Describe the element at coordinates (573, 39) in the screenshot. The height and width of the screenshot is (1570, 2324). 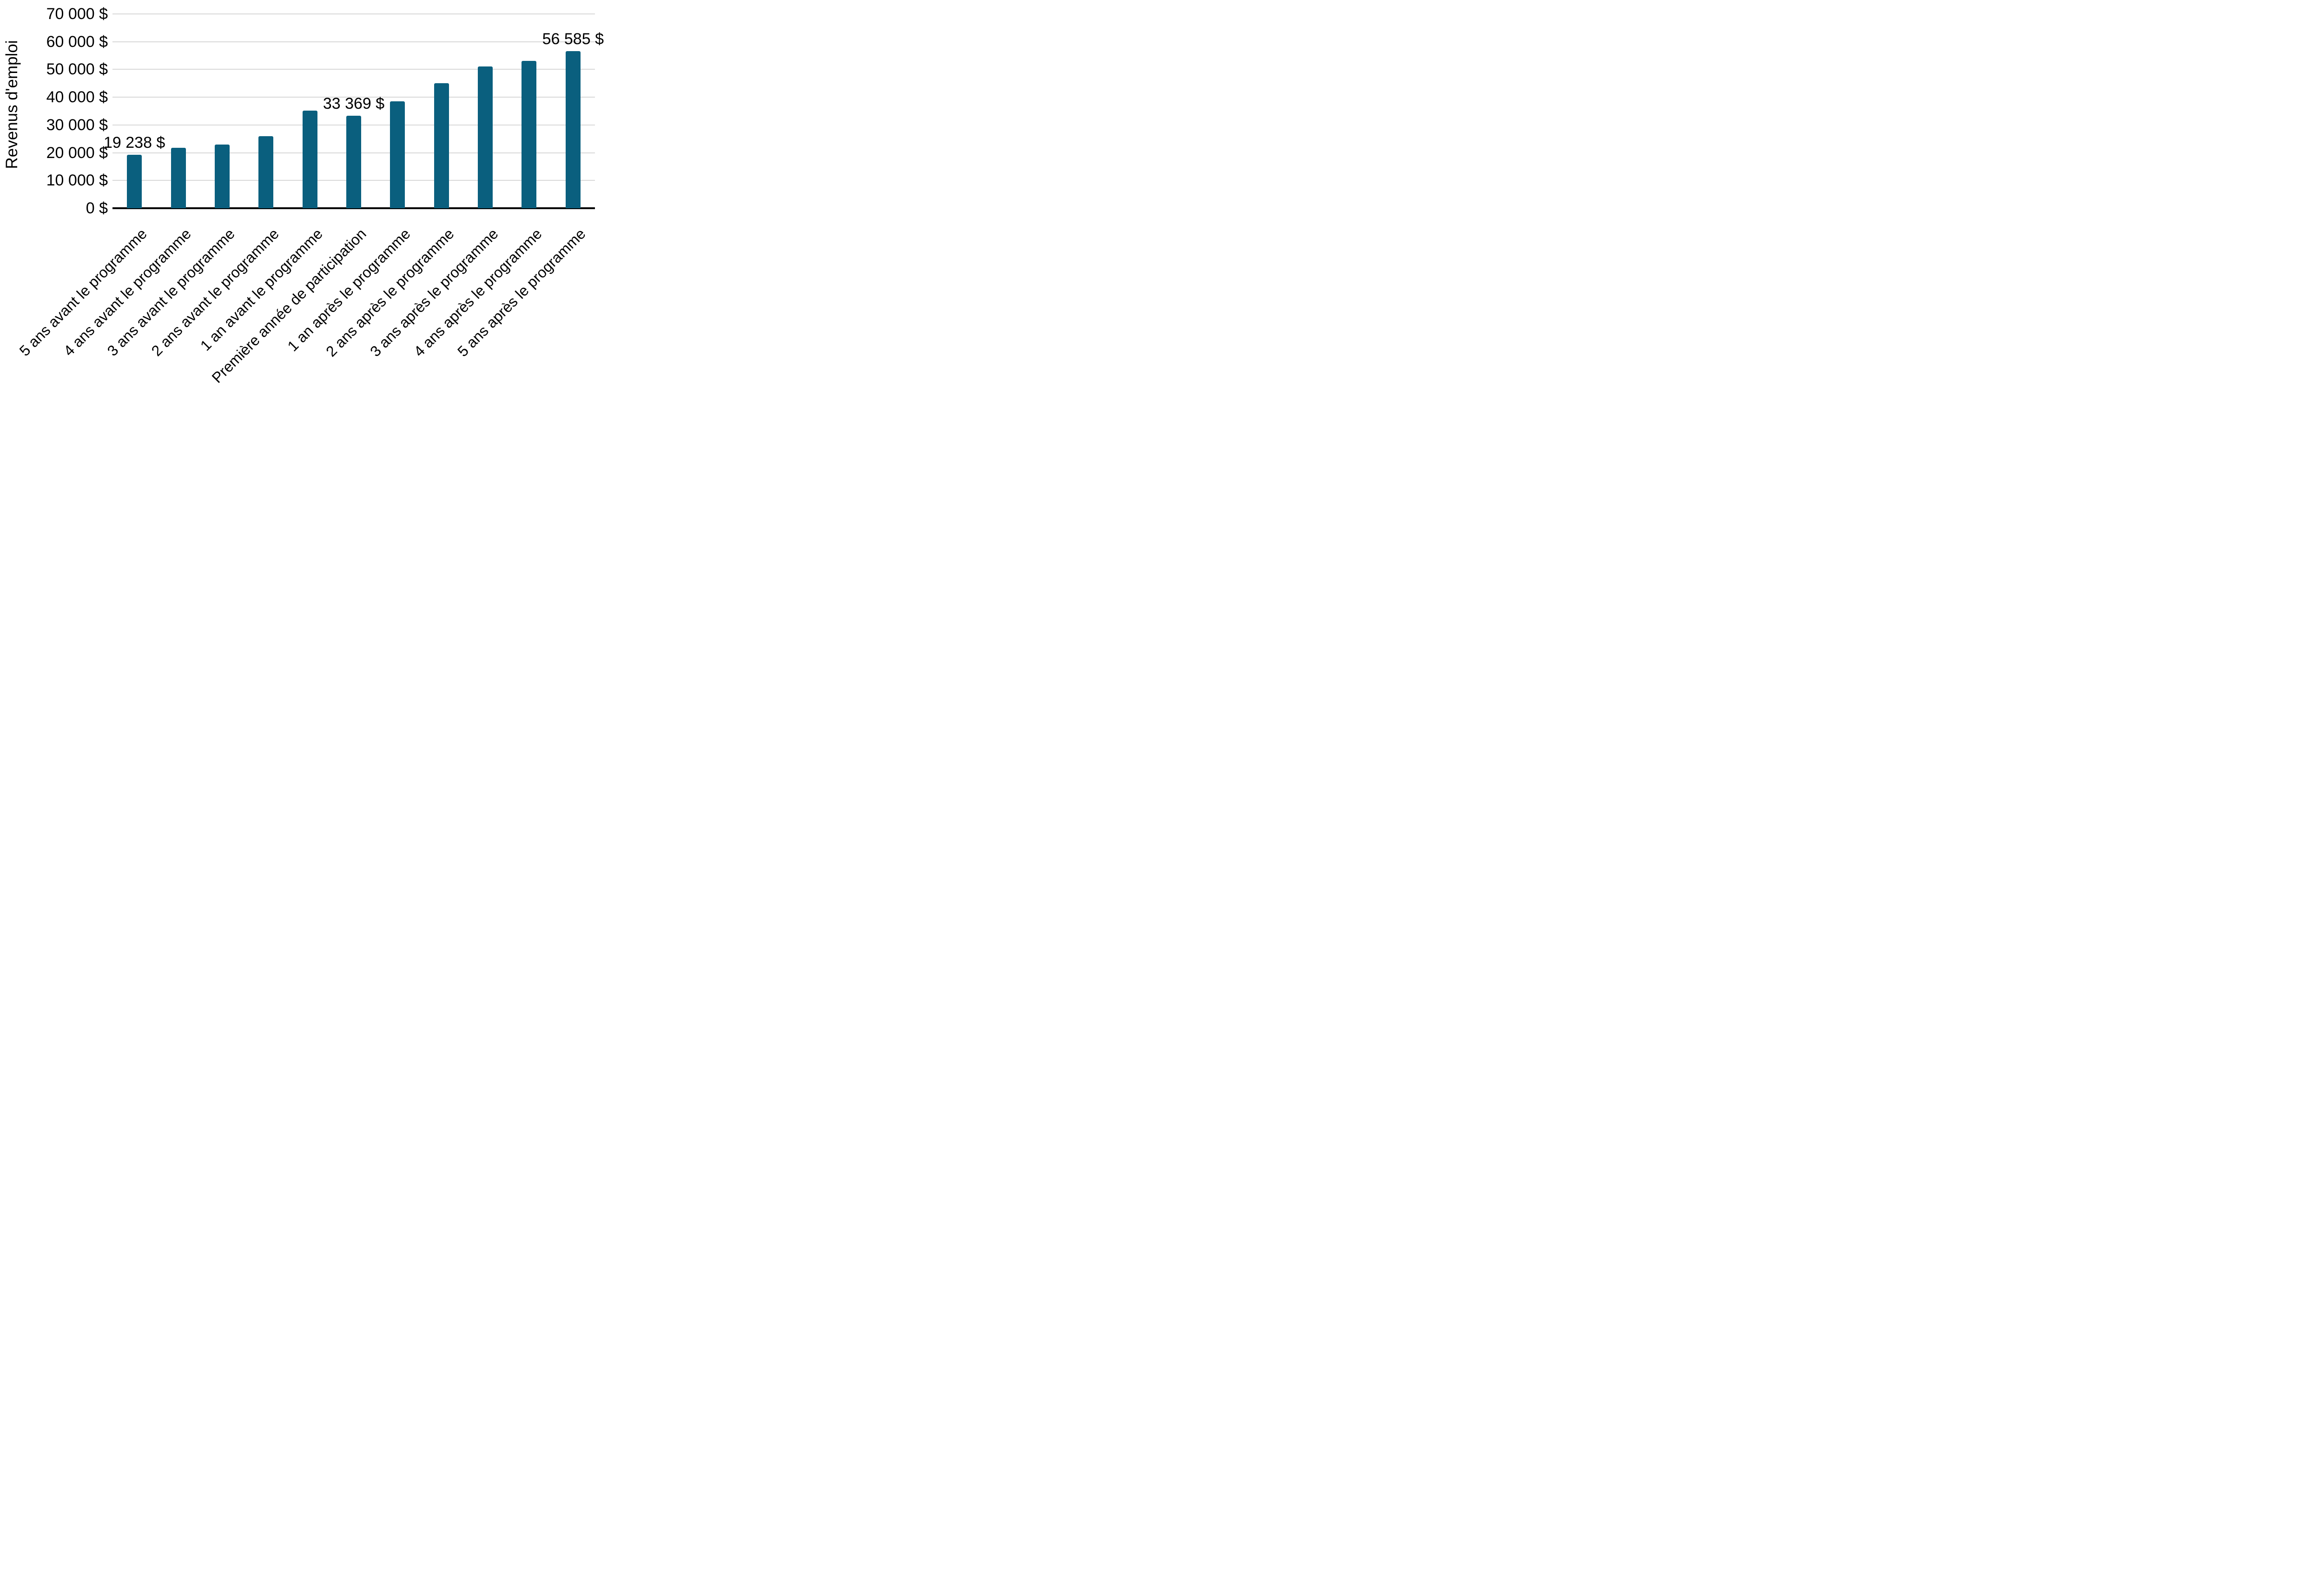
I see `data-label: 56 585 $` at that location.